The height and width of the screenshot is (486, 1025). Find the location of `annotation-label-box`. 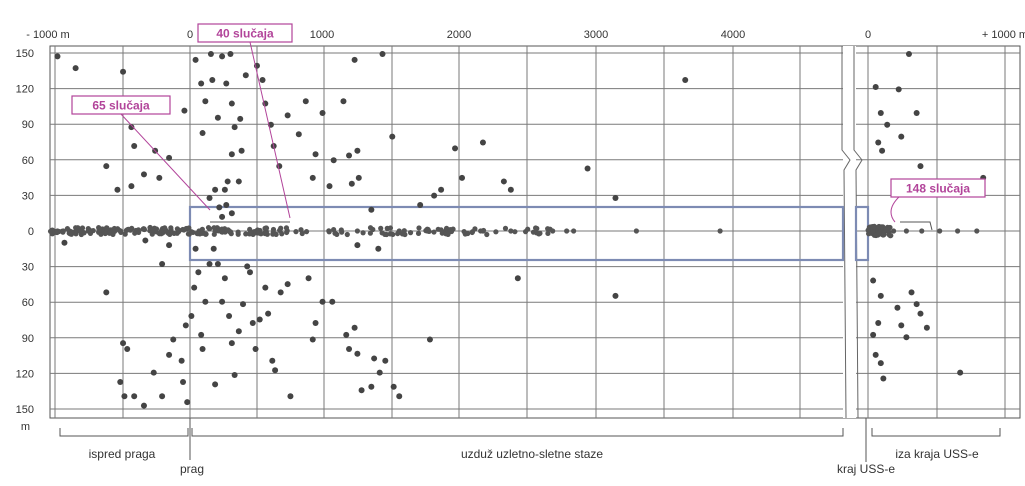

annotation-label-box is located at coordinates (938, 188).